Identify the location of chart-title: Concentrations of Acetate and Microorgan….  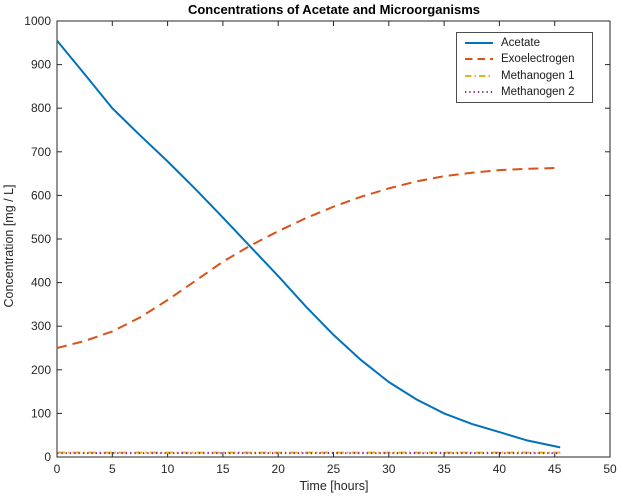
(334, 9).